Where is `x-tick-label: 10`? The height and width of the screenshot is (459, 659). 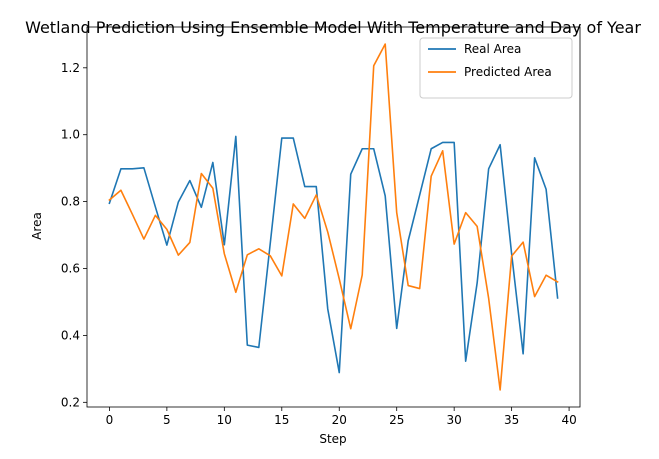
x-tick-label: 10 is located at coordinates (224, 420).